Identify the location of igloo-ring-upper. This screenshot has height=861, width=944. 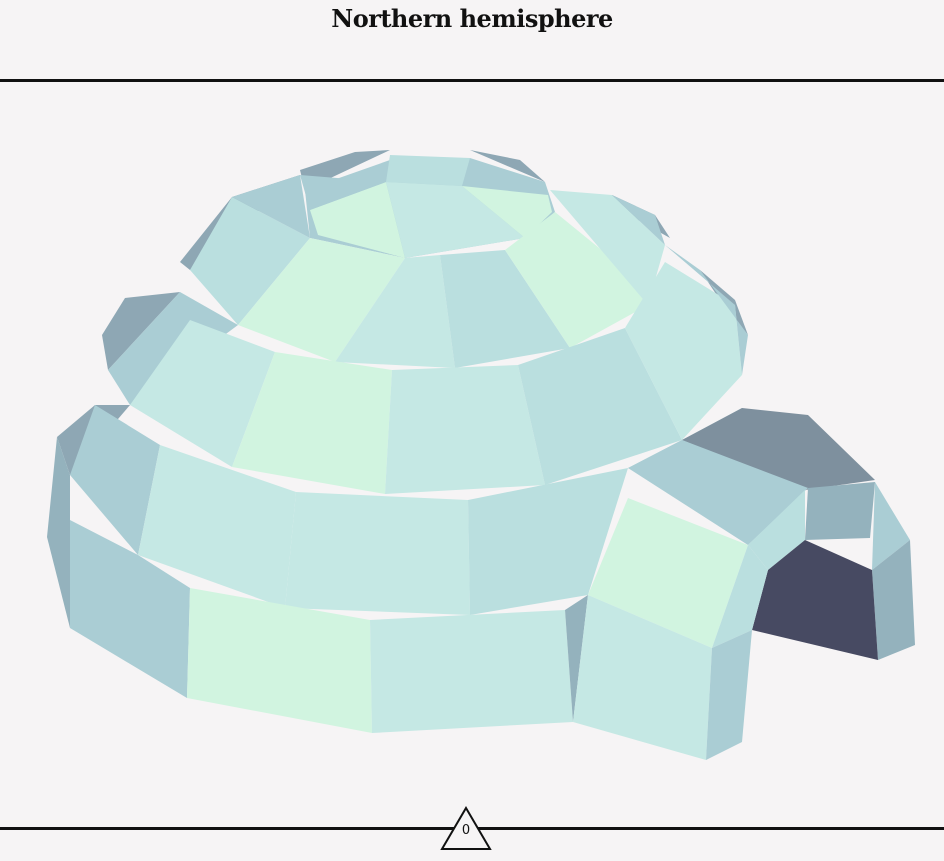
(427, 271).